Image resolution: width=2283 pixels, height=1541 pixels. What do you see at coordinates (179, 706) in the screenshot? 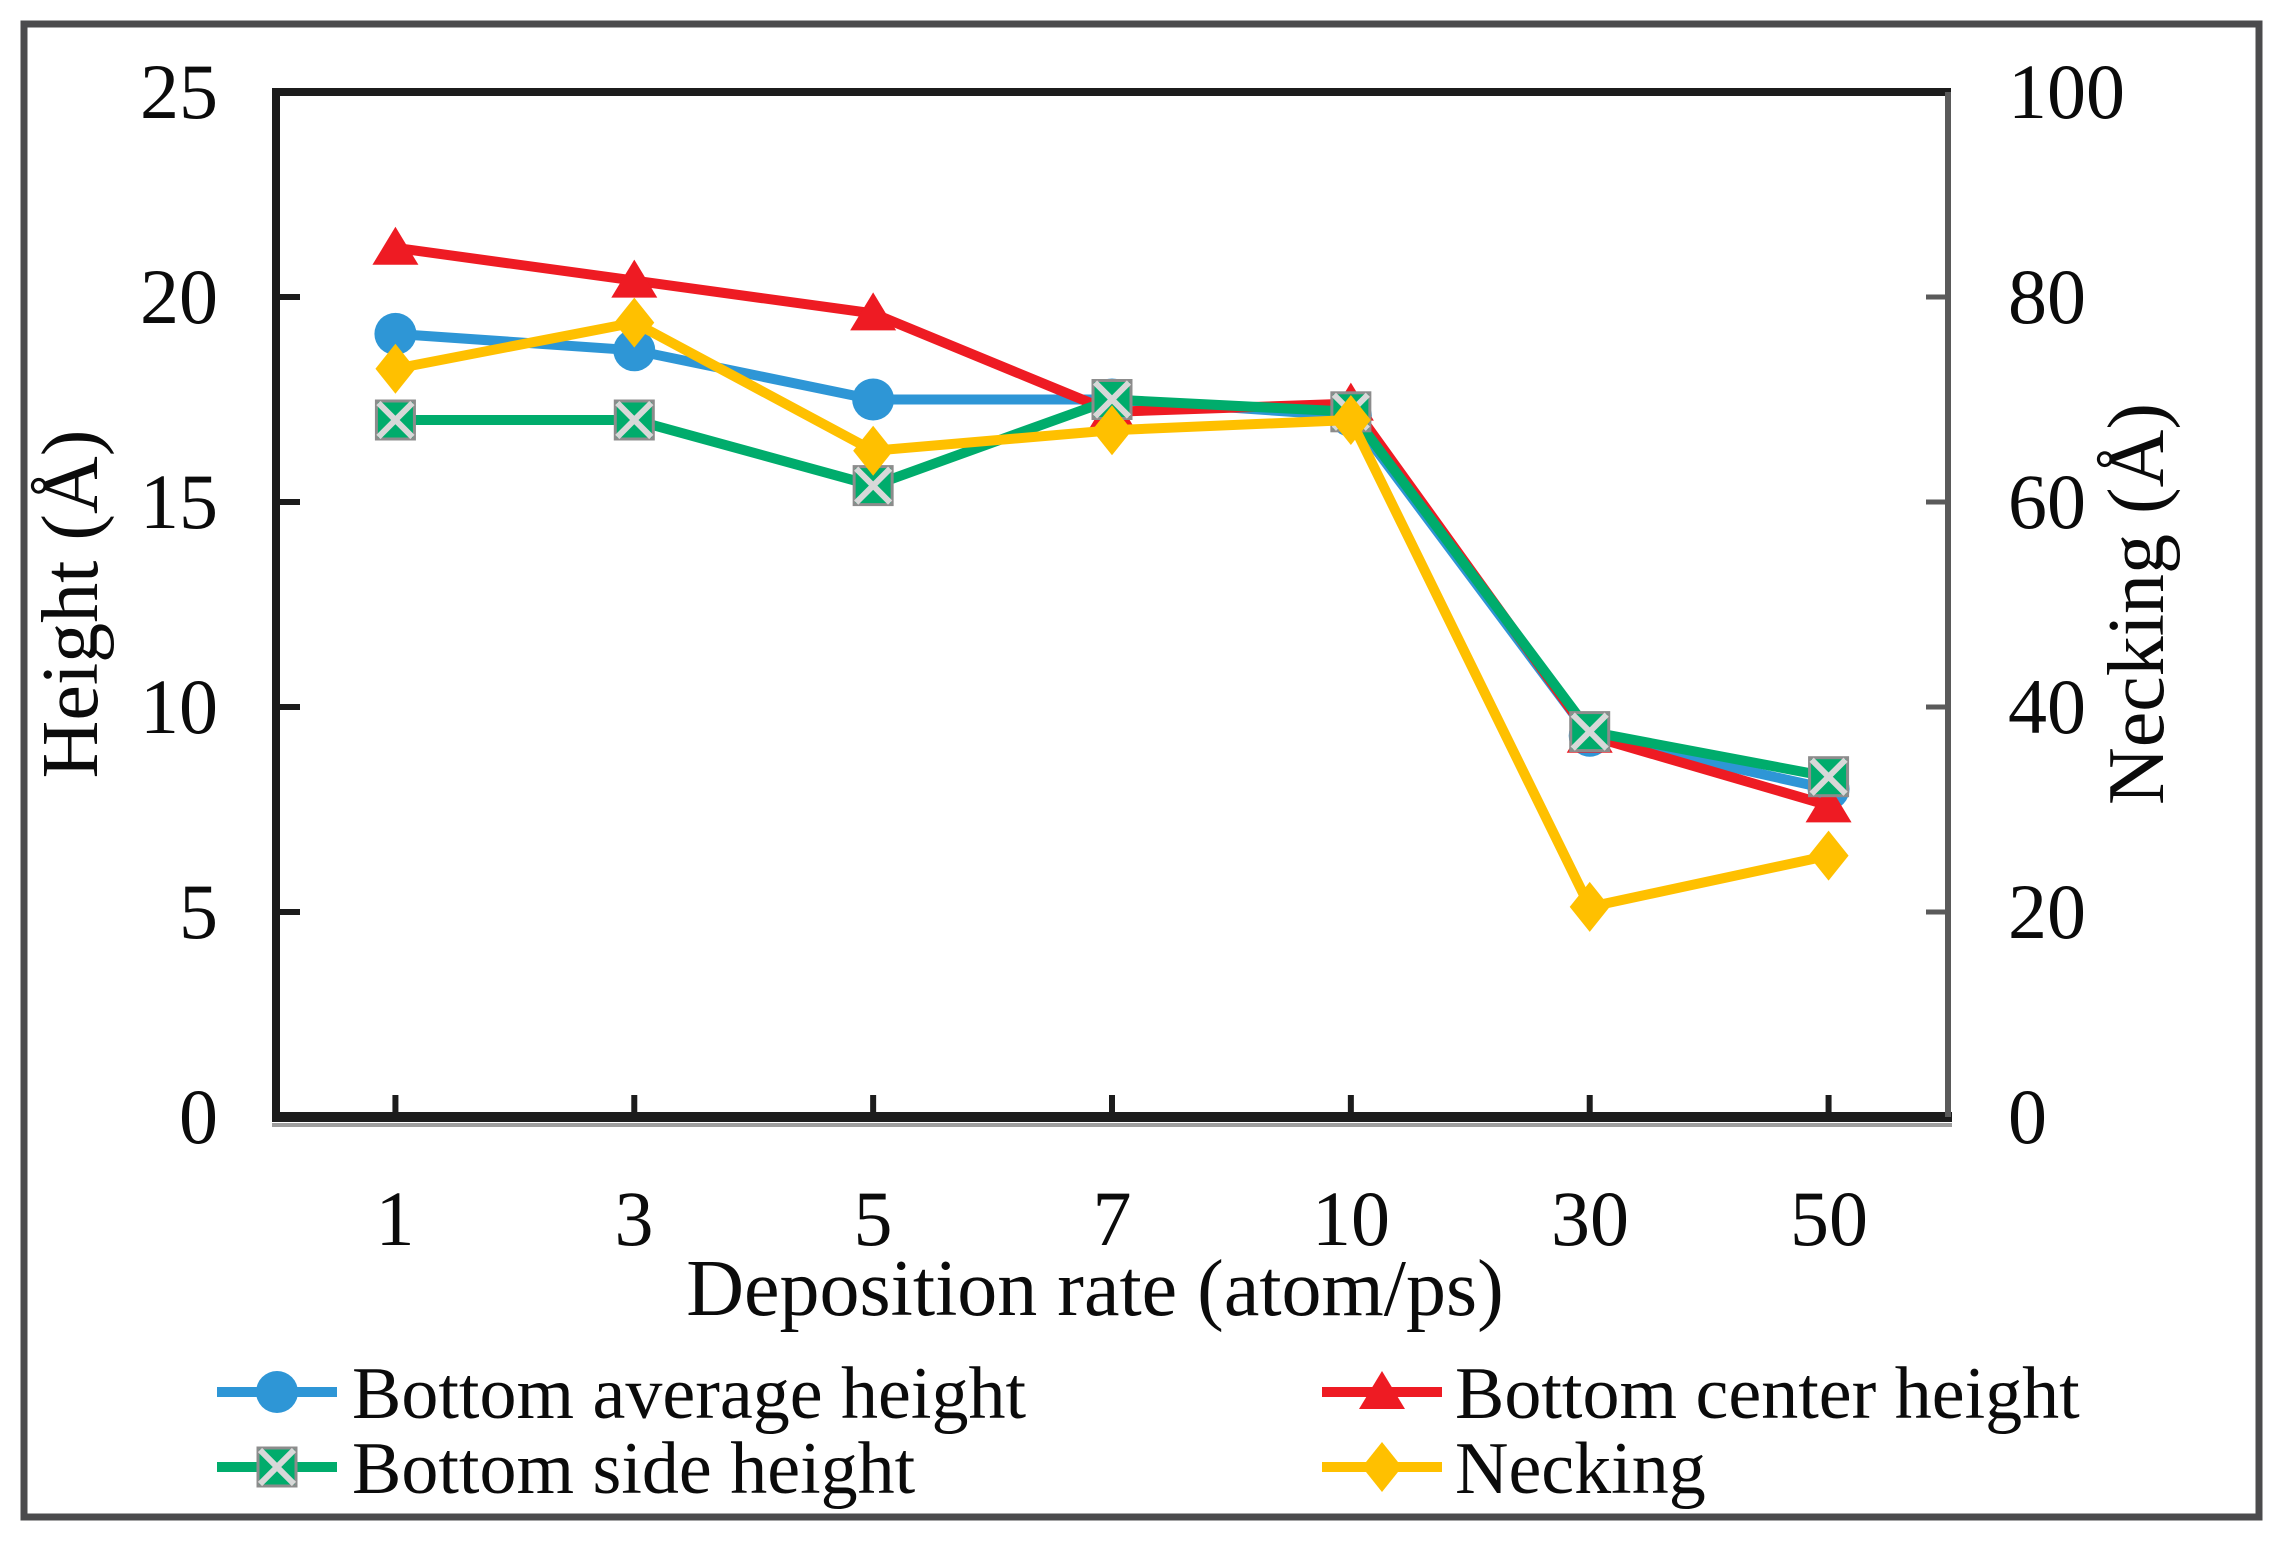
I see `left-tick-10: 10` at bounding box center [179, 706].